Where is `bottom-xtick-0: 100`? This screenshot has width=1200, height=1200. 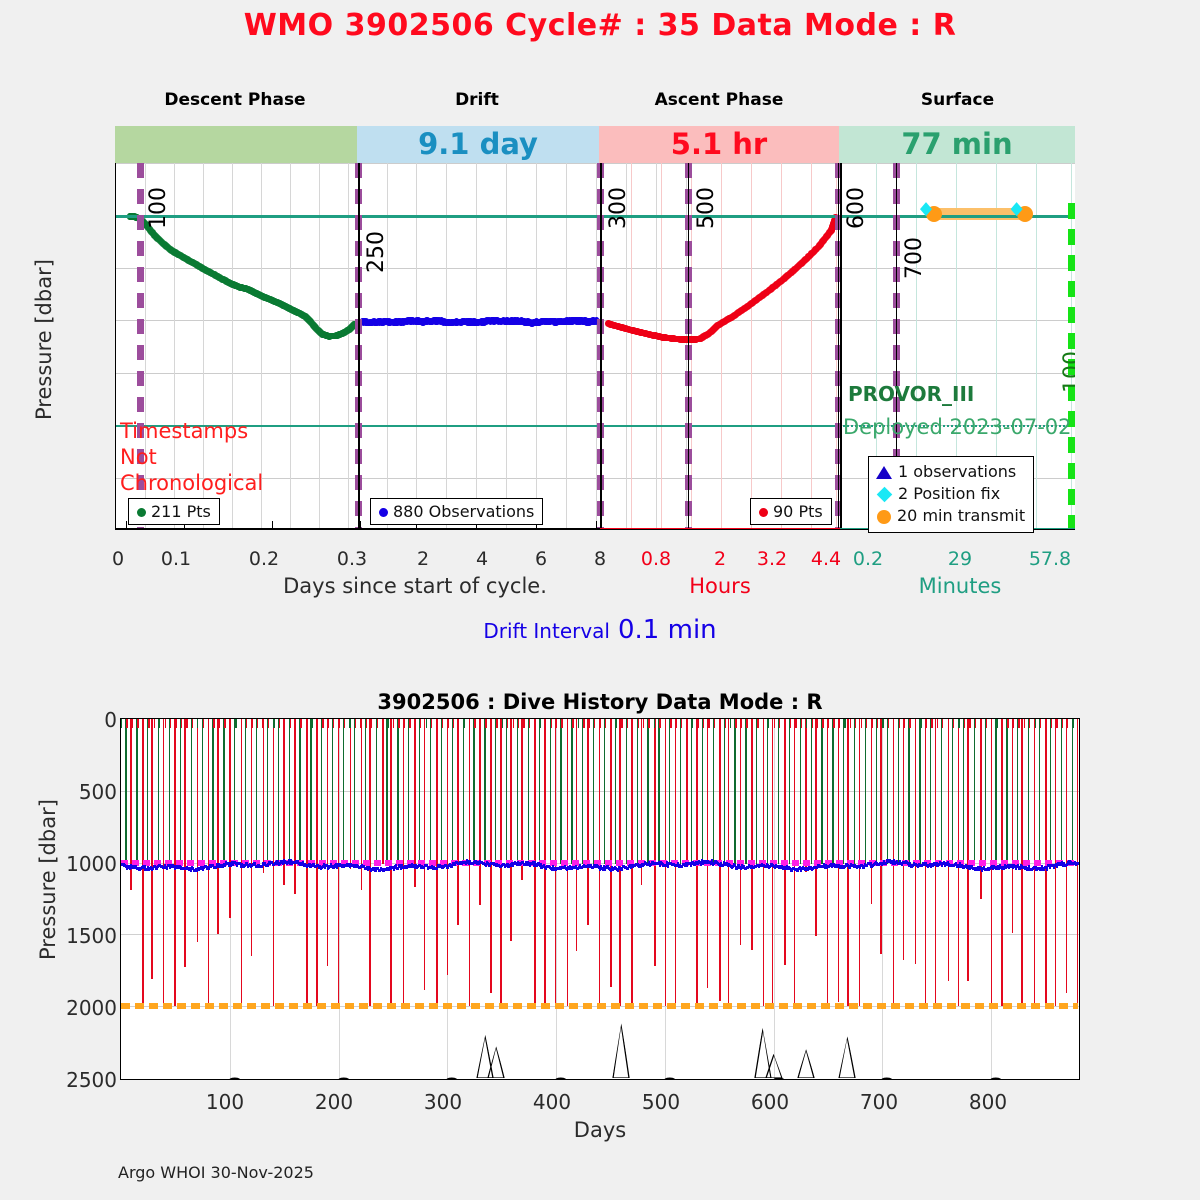 bottom-xtick-0: 100 is located at coordinates (225, 1102).